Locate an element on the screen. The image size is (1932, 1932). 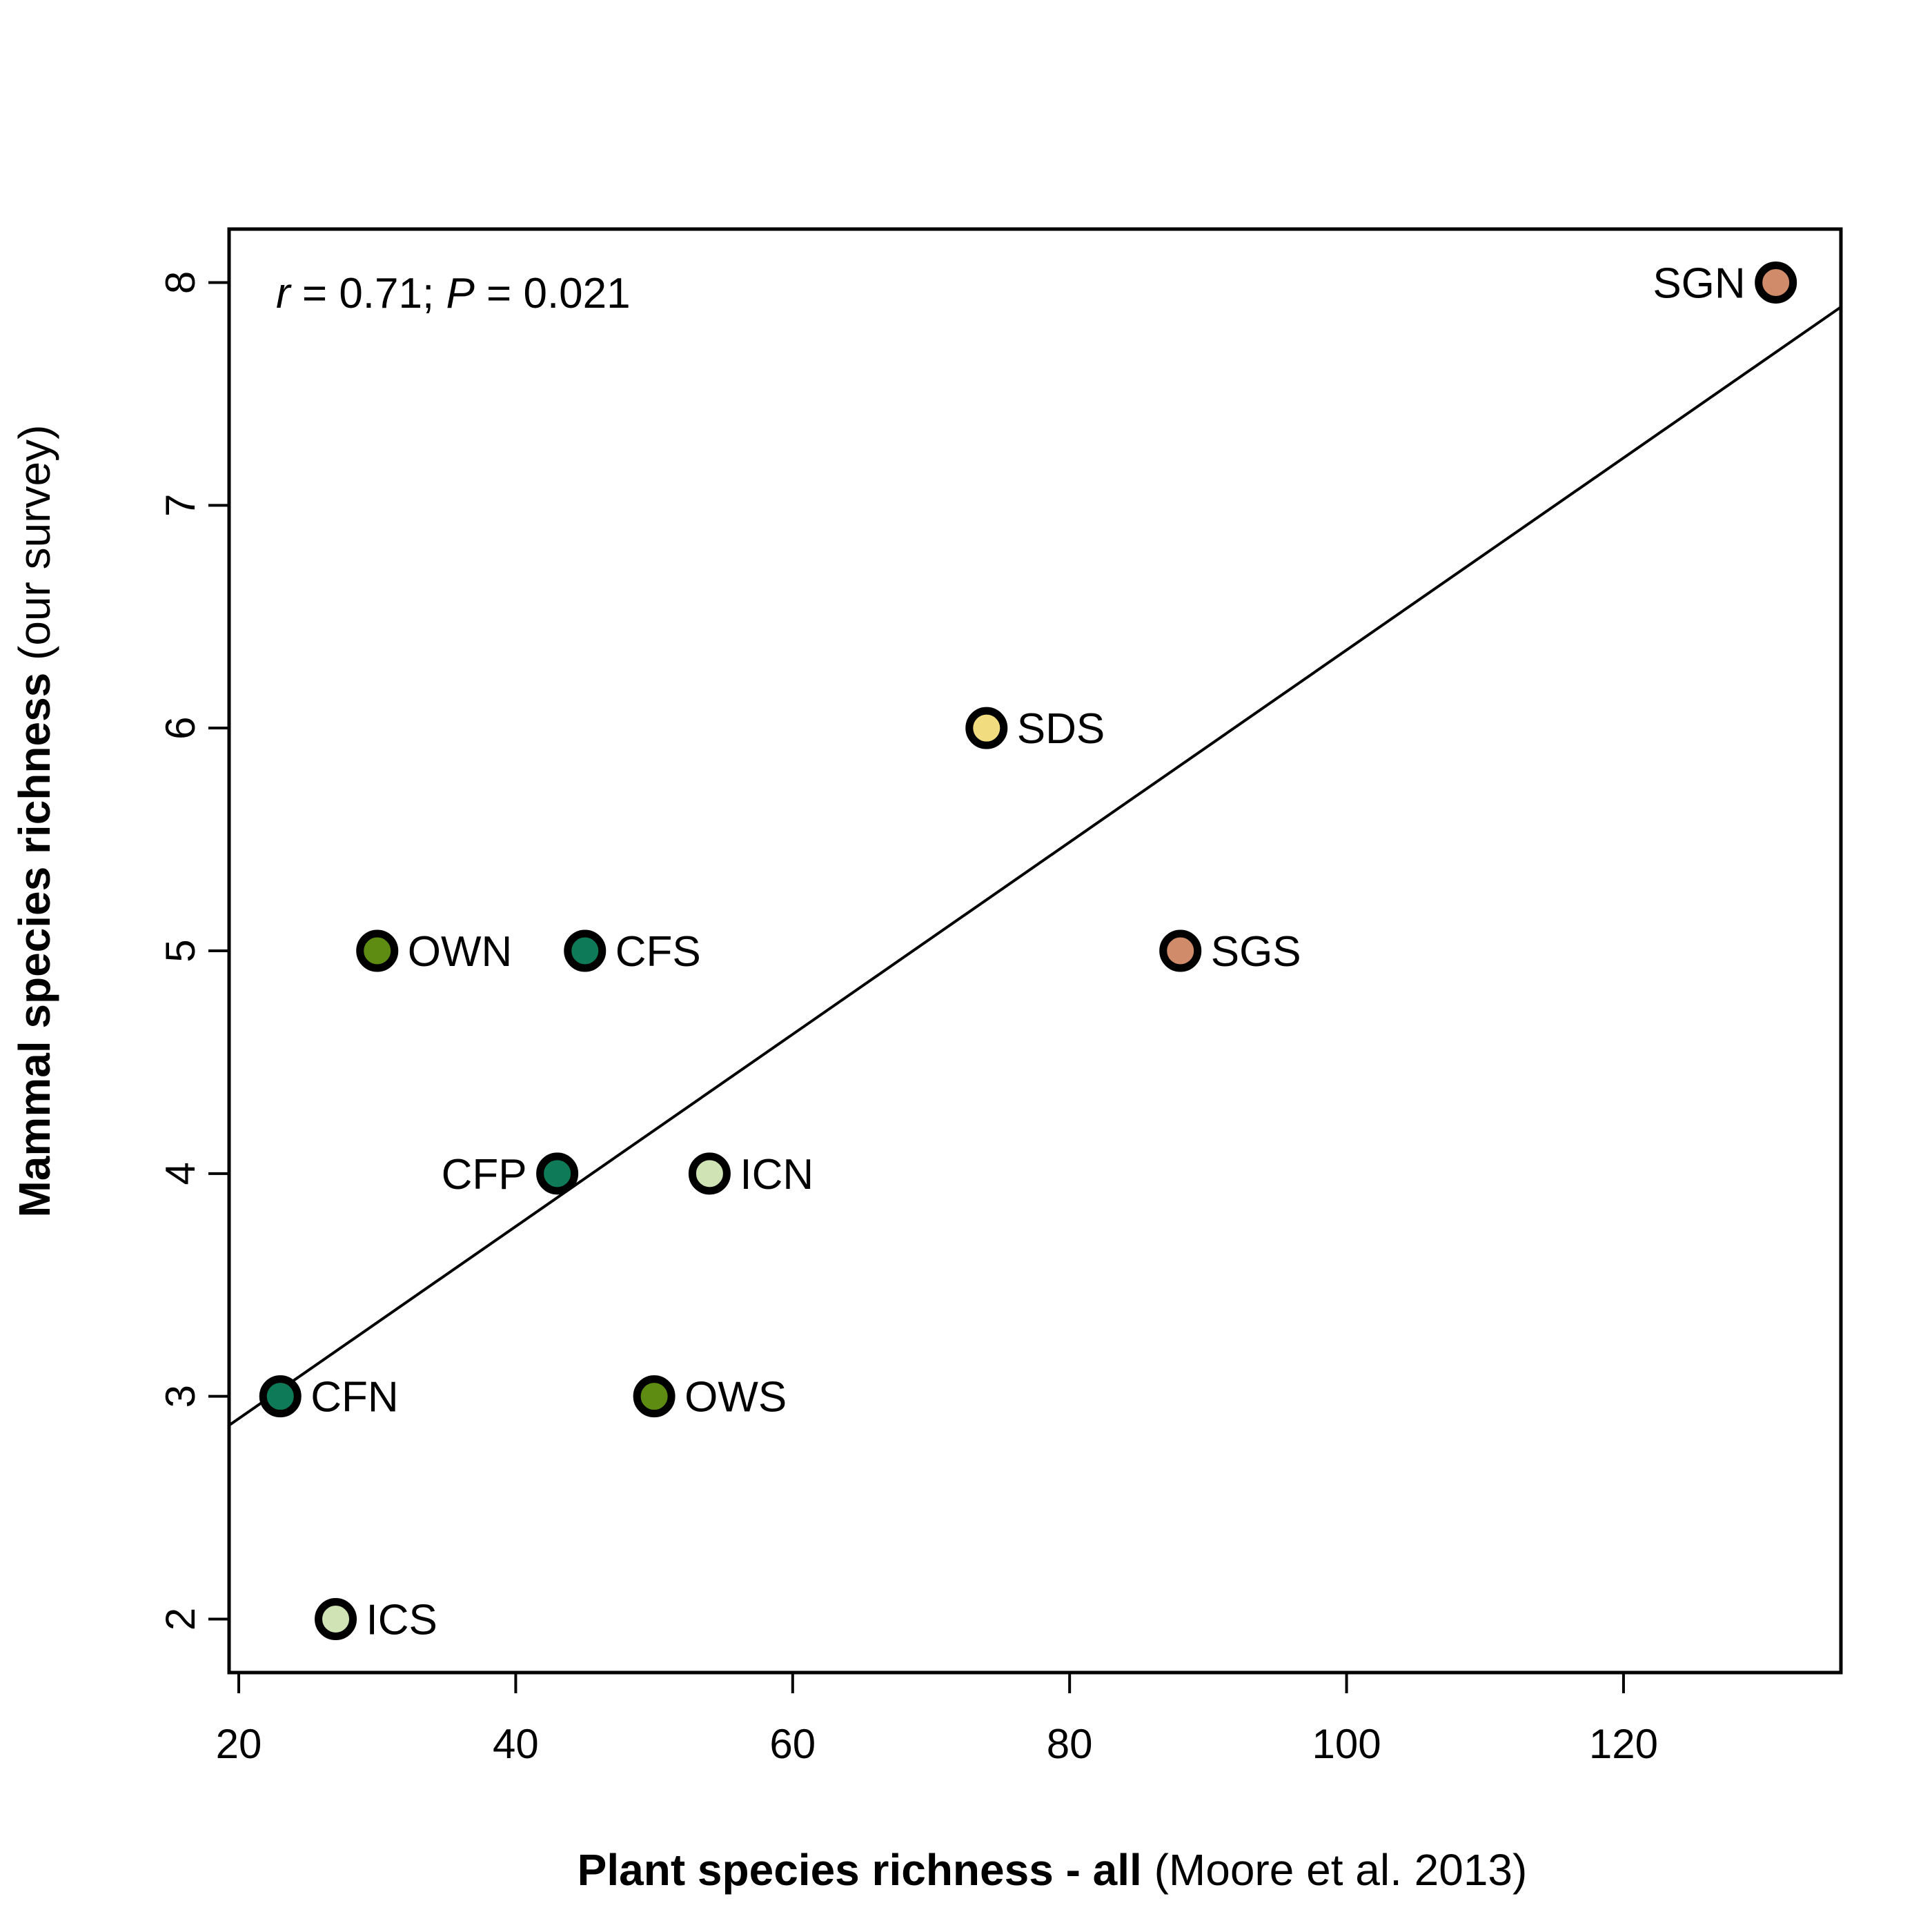
p-symbol: P is located at coordinates (460, 293).